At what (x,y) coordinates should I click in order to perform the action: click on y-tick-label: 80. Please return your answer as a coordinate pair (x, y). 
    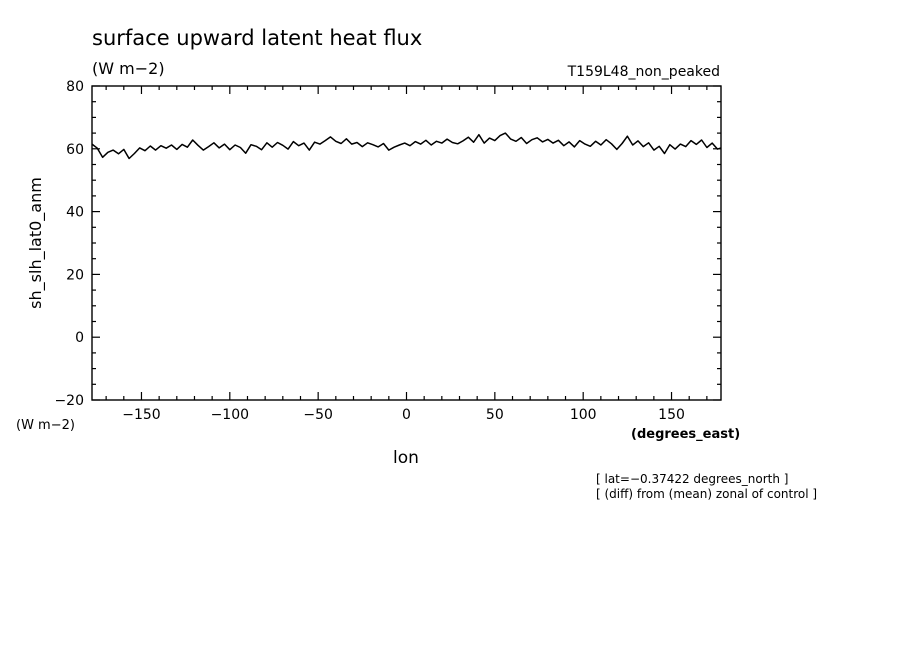
    Looking at the image, I should click on (75, 87).